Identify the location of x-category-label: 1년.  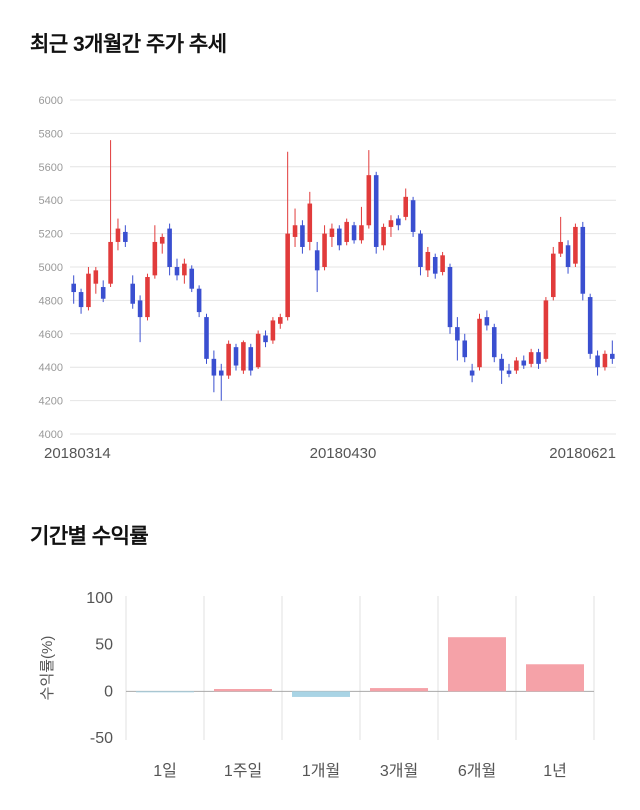
(555, 771).